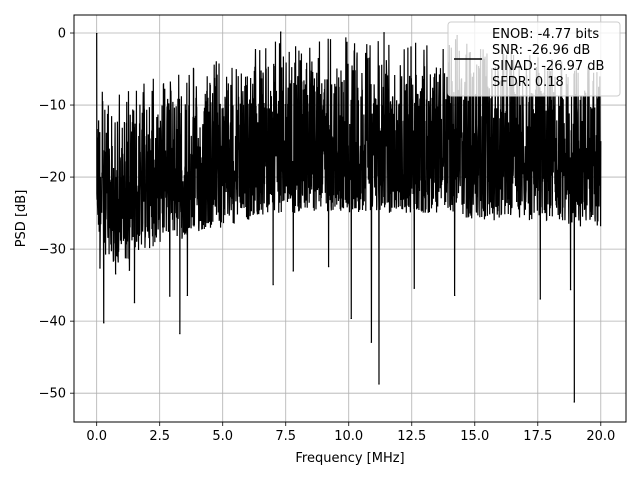 The width and height of the screenshot is (640, 480). What do you see at coordinates (222, 436) in the screenshot?
I see `x-tick-label: 5.0` at bounding box center [222, 436].